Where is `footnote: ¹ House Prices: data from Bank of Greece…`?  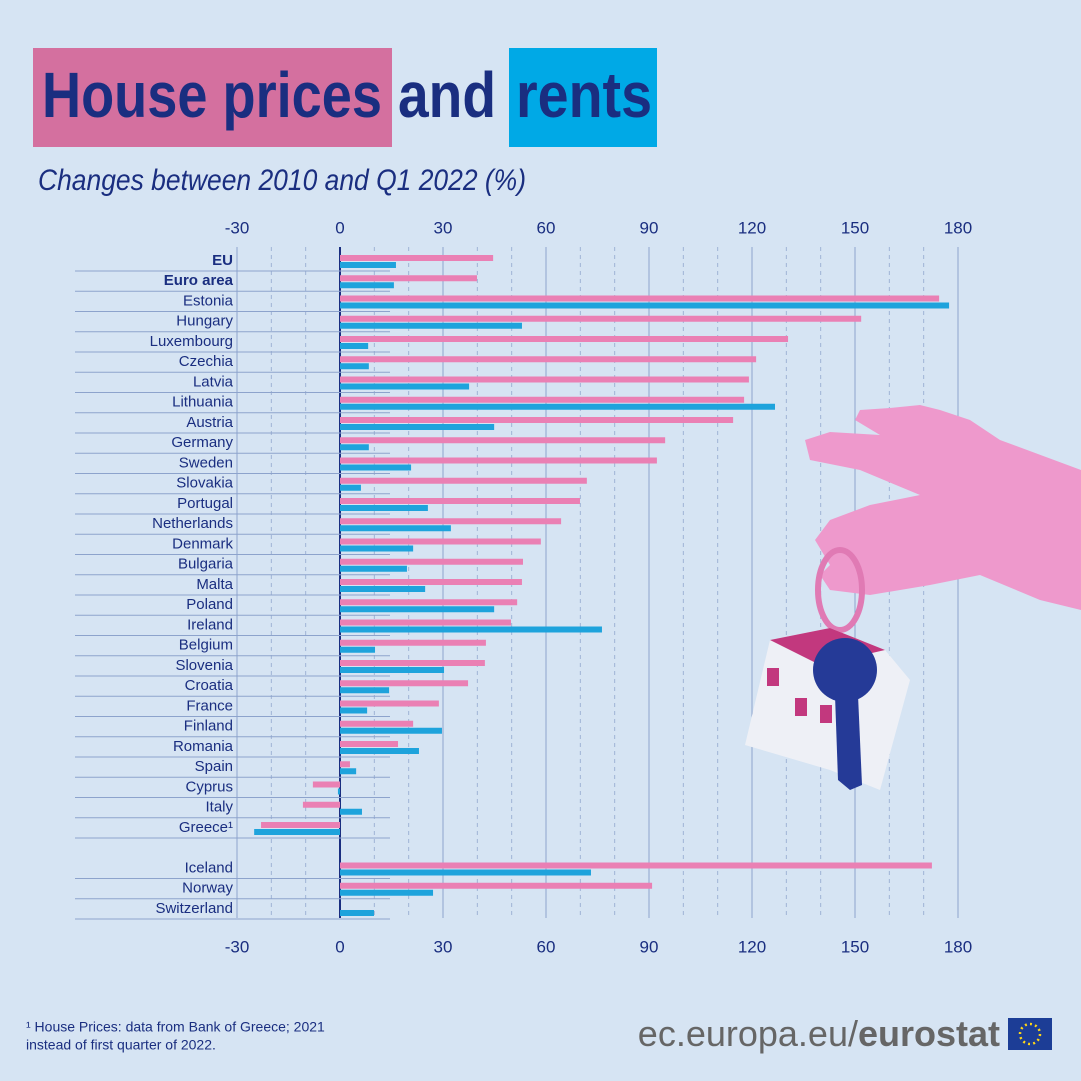
footnote: ¹ House Prices: data from Bank of Greece… is located at coordinates (175, 1027).